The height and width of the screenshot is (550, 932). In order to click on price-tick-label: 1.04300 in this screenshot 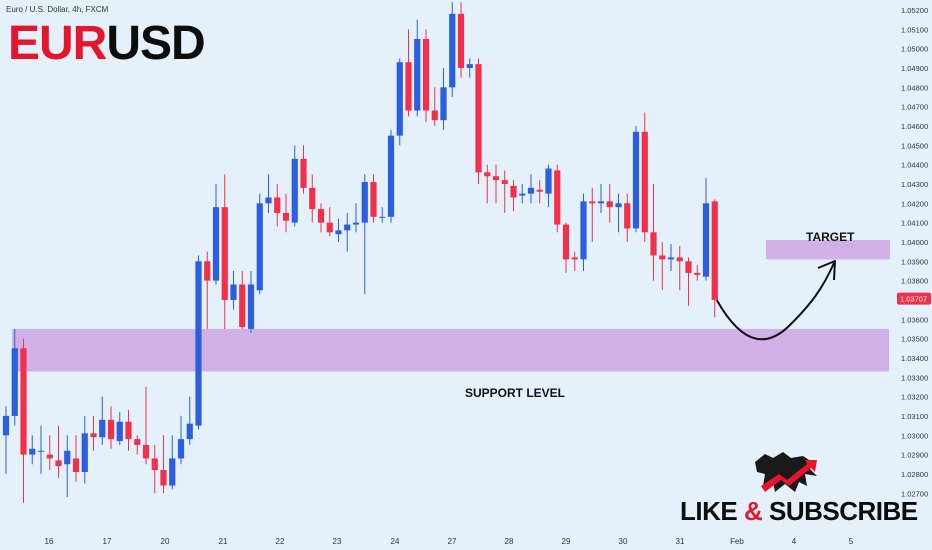, I will do `click(914, 184)`.